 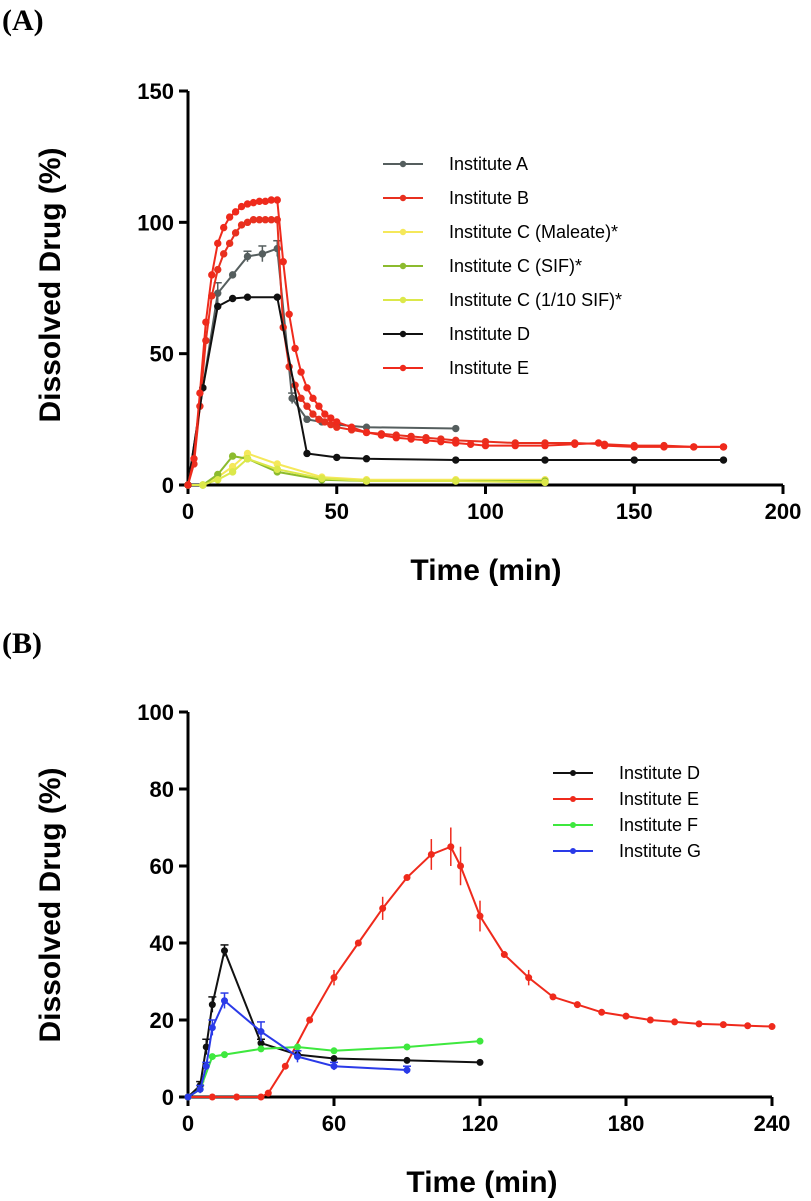 I want to click on panel-a-x-tick-label: 50, so click(x=337, y=511).